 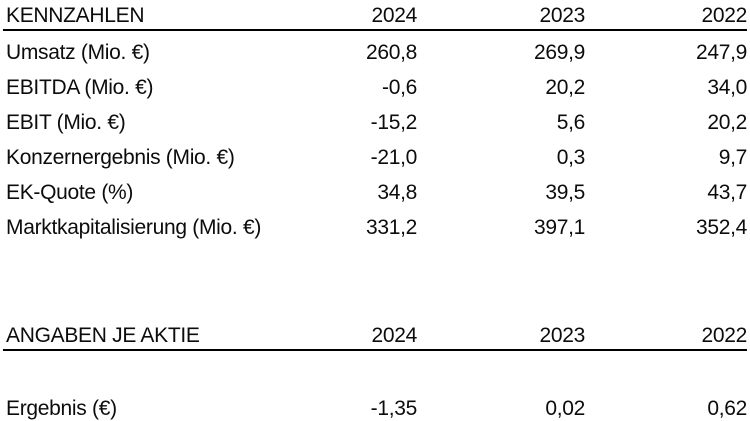 I want to click on table-row-ebitda: EBITDA (Mio. €) -0,6 20,2 34,0, so click(x=375, y=87).